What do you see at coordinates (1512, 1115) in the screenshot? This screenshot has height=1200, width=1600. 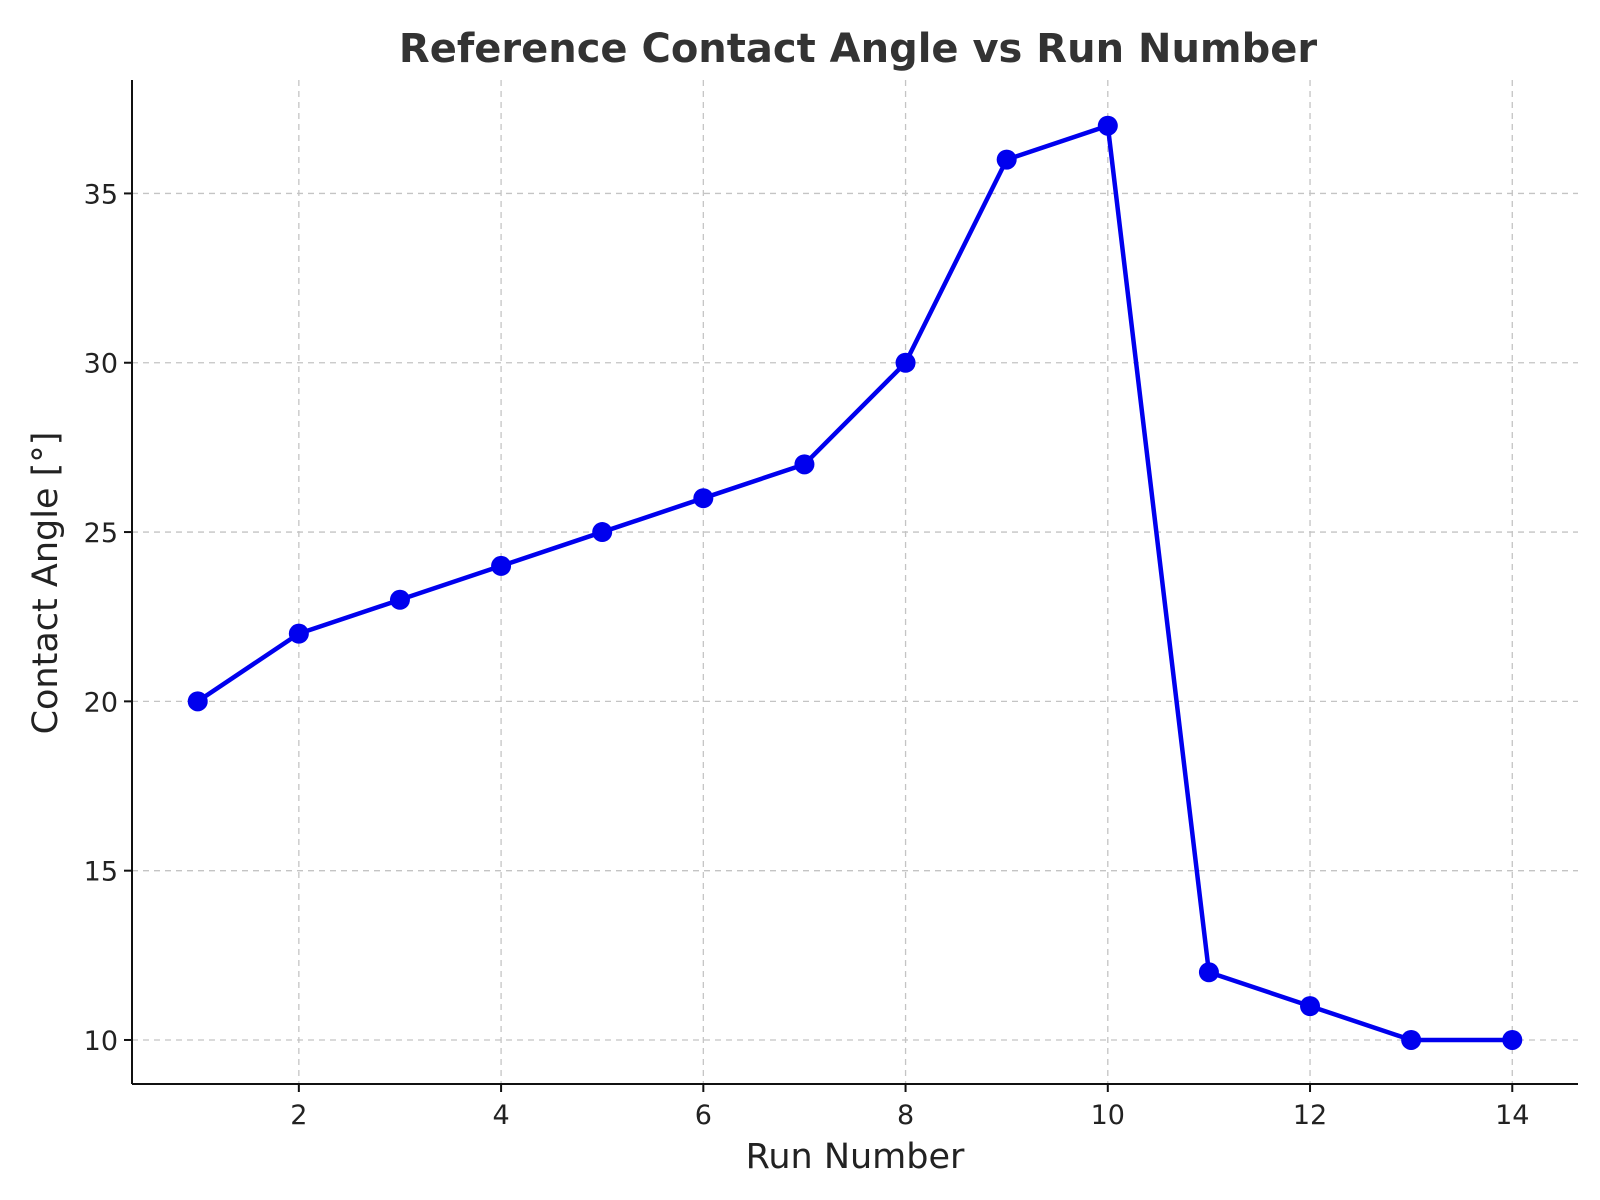 I see `x-tick-label: 14` at bounding box center [1512, 1115].